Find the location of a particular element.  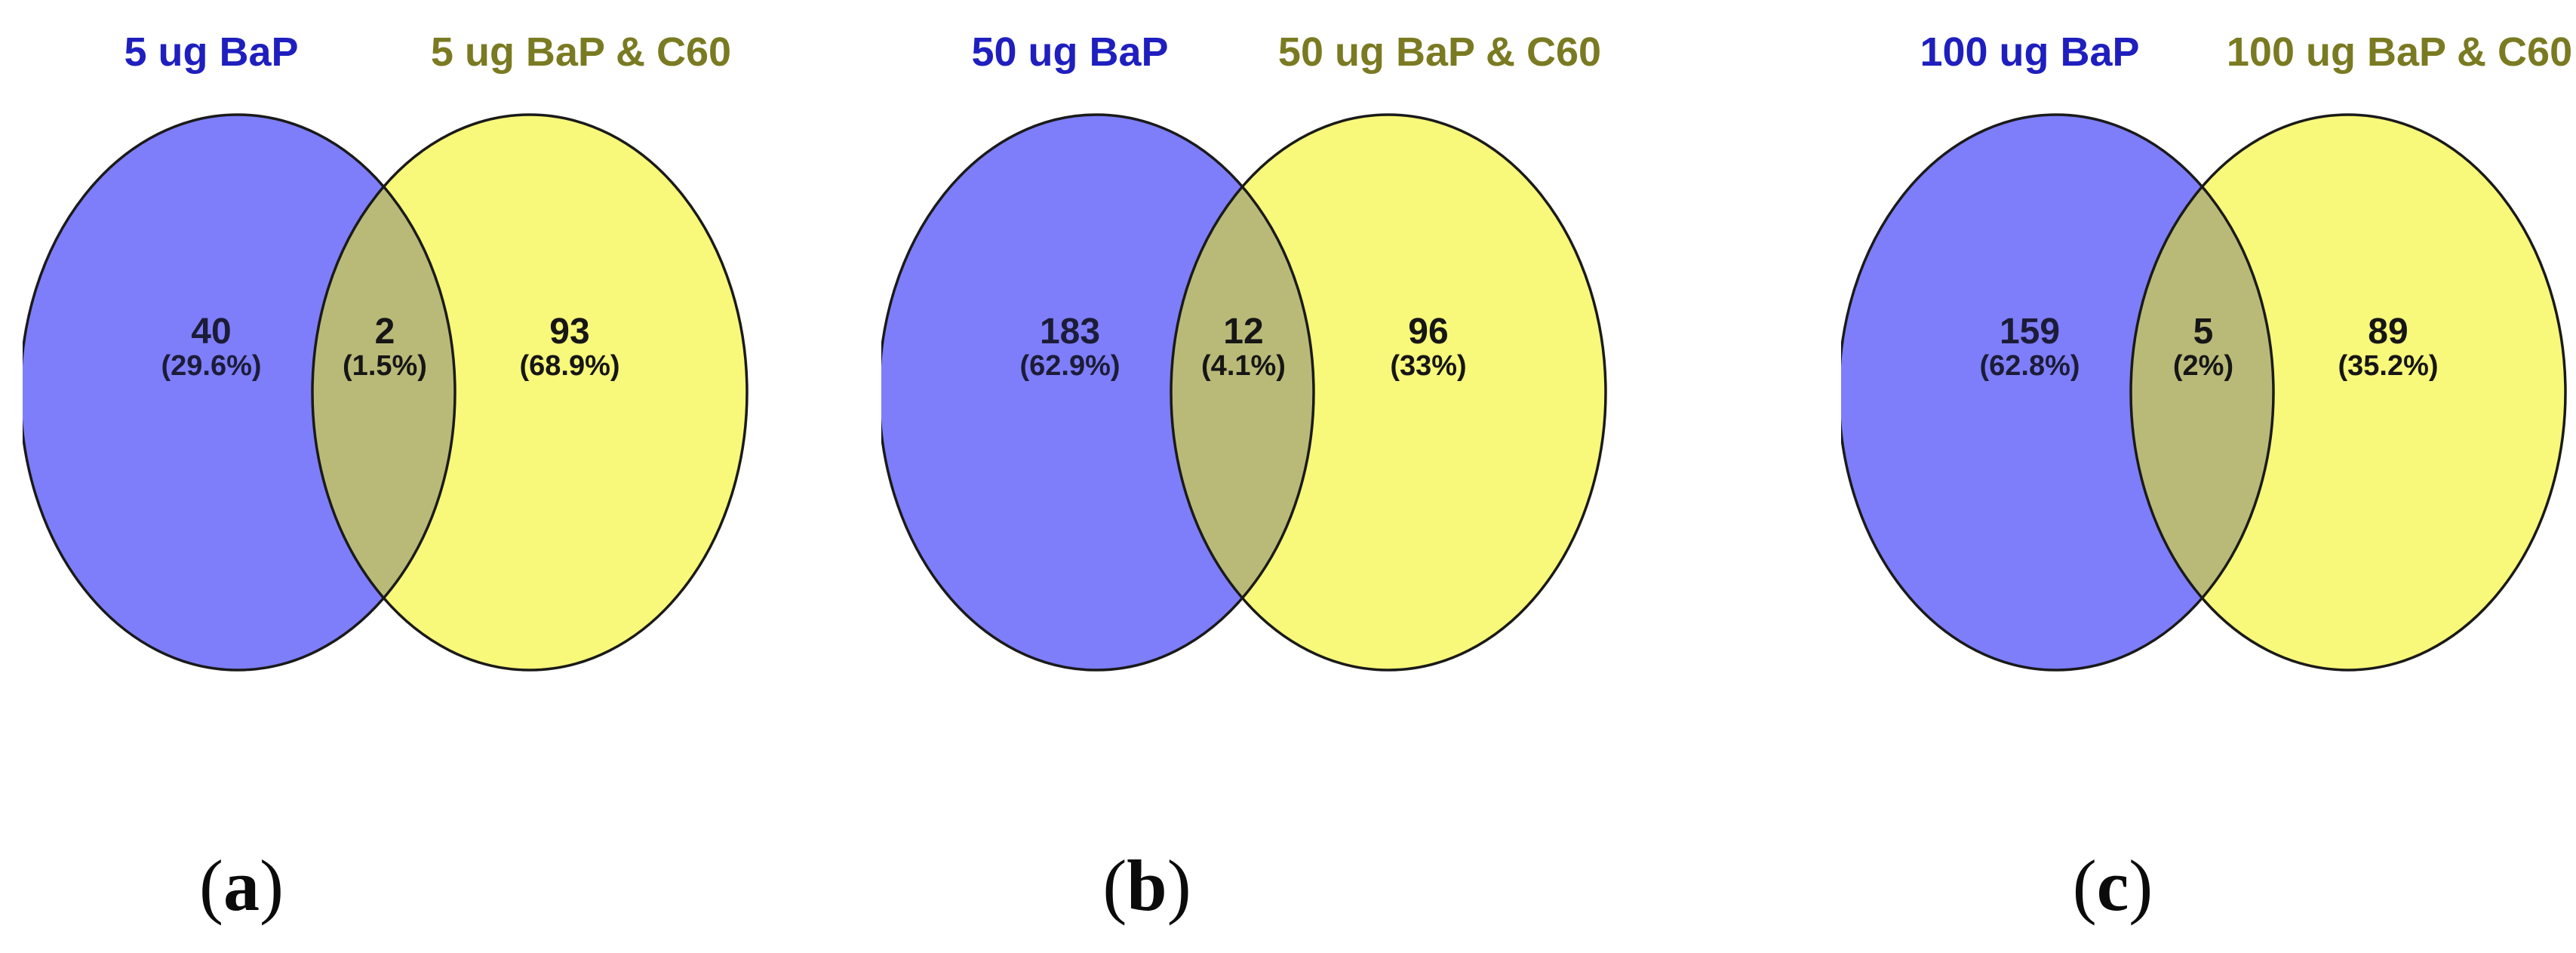

left-percent: (62.9%) is located at coordinates (1069, 366).